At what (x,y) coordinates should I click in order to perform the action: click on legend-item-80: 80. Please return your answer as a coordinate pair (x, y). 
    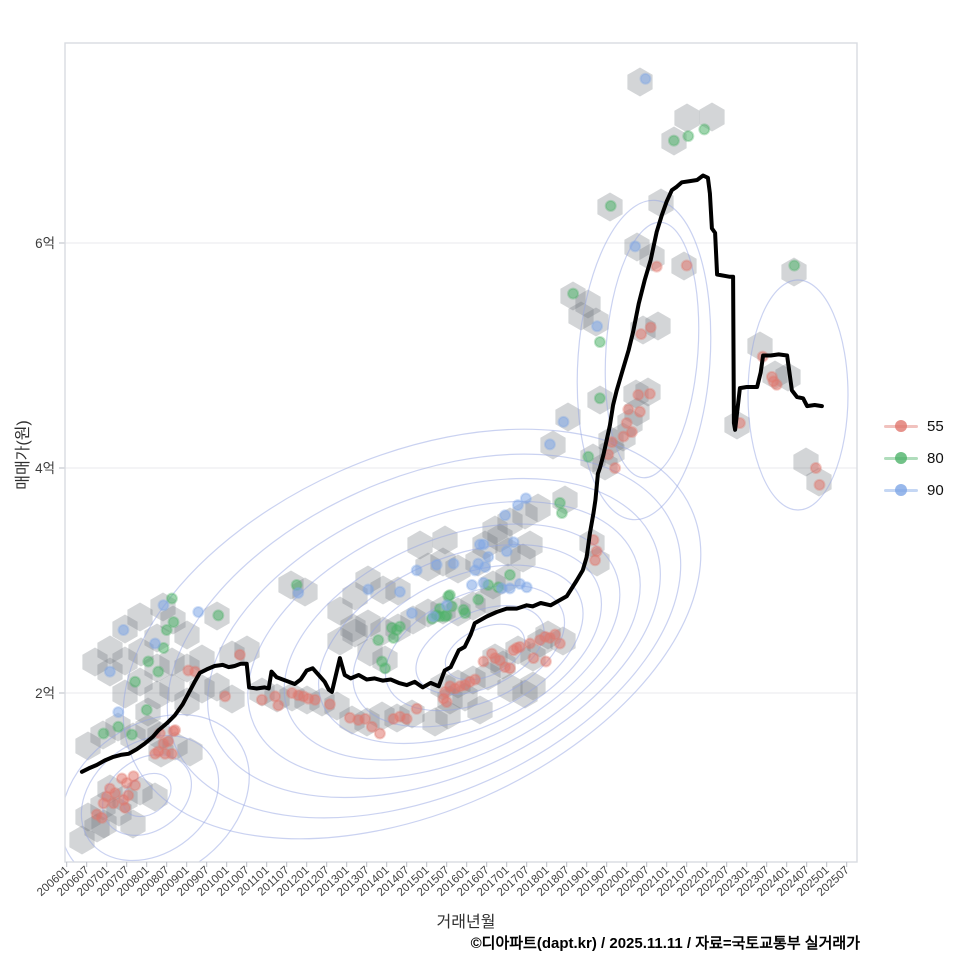
    Looking at the image, I should click on (914, 458).